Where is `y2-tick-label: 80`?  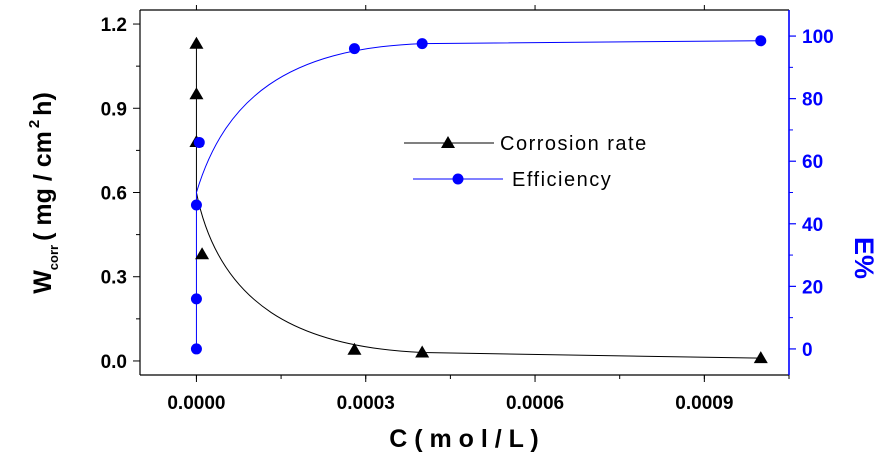
y2-tick-label: 80 is located at coordinates (812, 100).